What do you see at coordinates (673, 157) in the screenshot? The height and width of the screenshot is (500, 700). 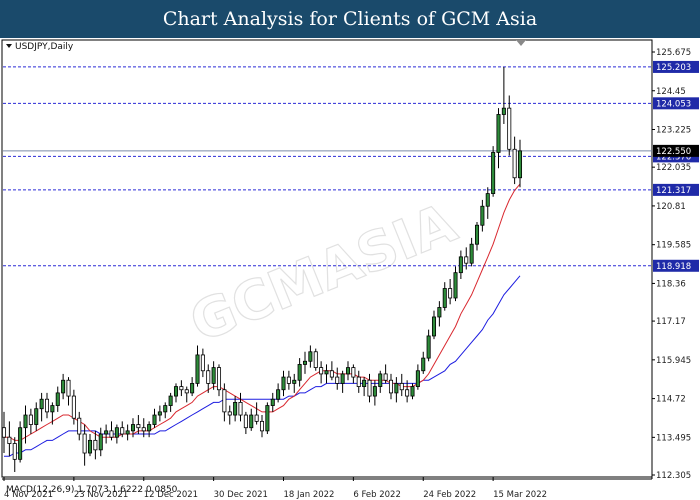 I see `level-label: 122.376` at bounding box center [673, 157].